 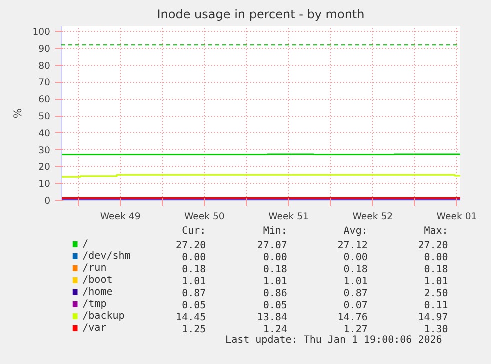 What do you see at coordinates (41, 32) in the screenshot?
I see `y-tick-label: 100` at bounding box center [41, 32].